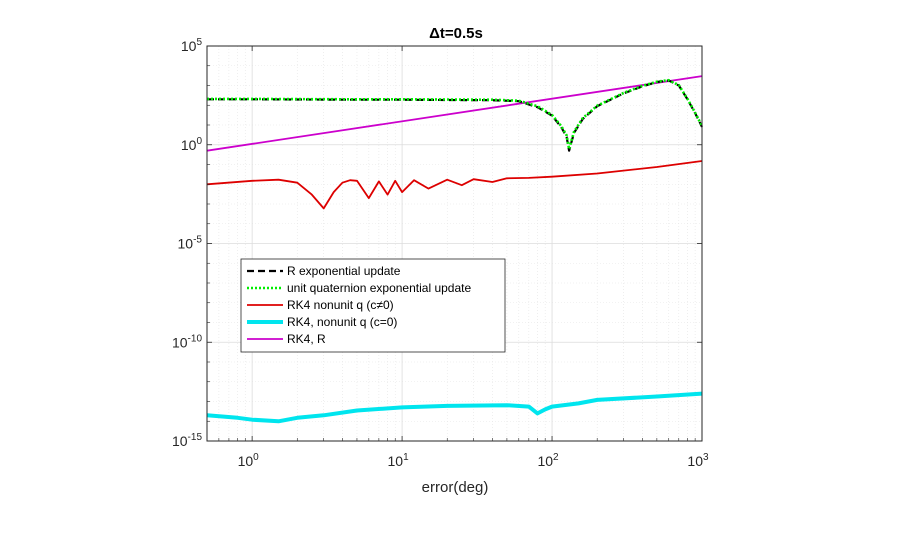 The width and height of the screenshot is (914, 533). Describe the element at coordinates (187, 440) in the screenshot. I see `y-tick-label: 10⁻¹⁵` at that location.